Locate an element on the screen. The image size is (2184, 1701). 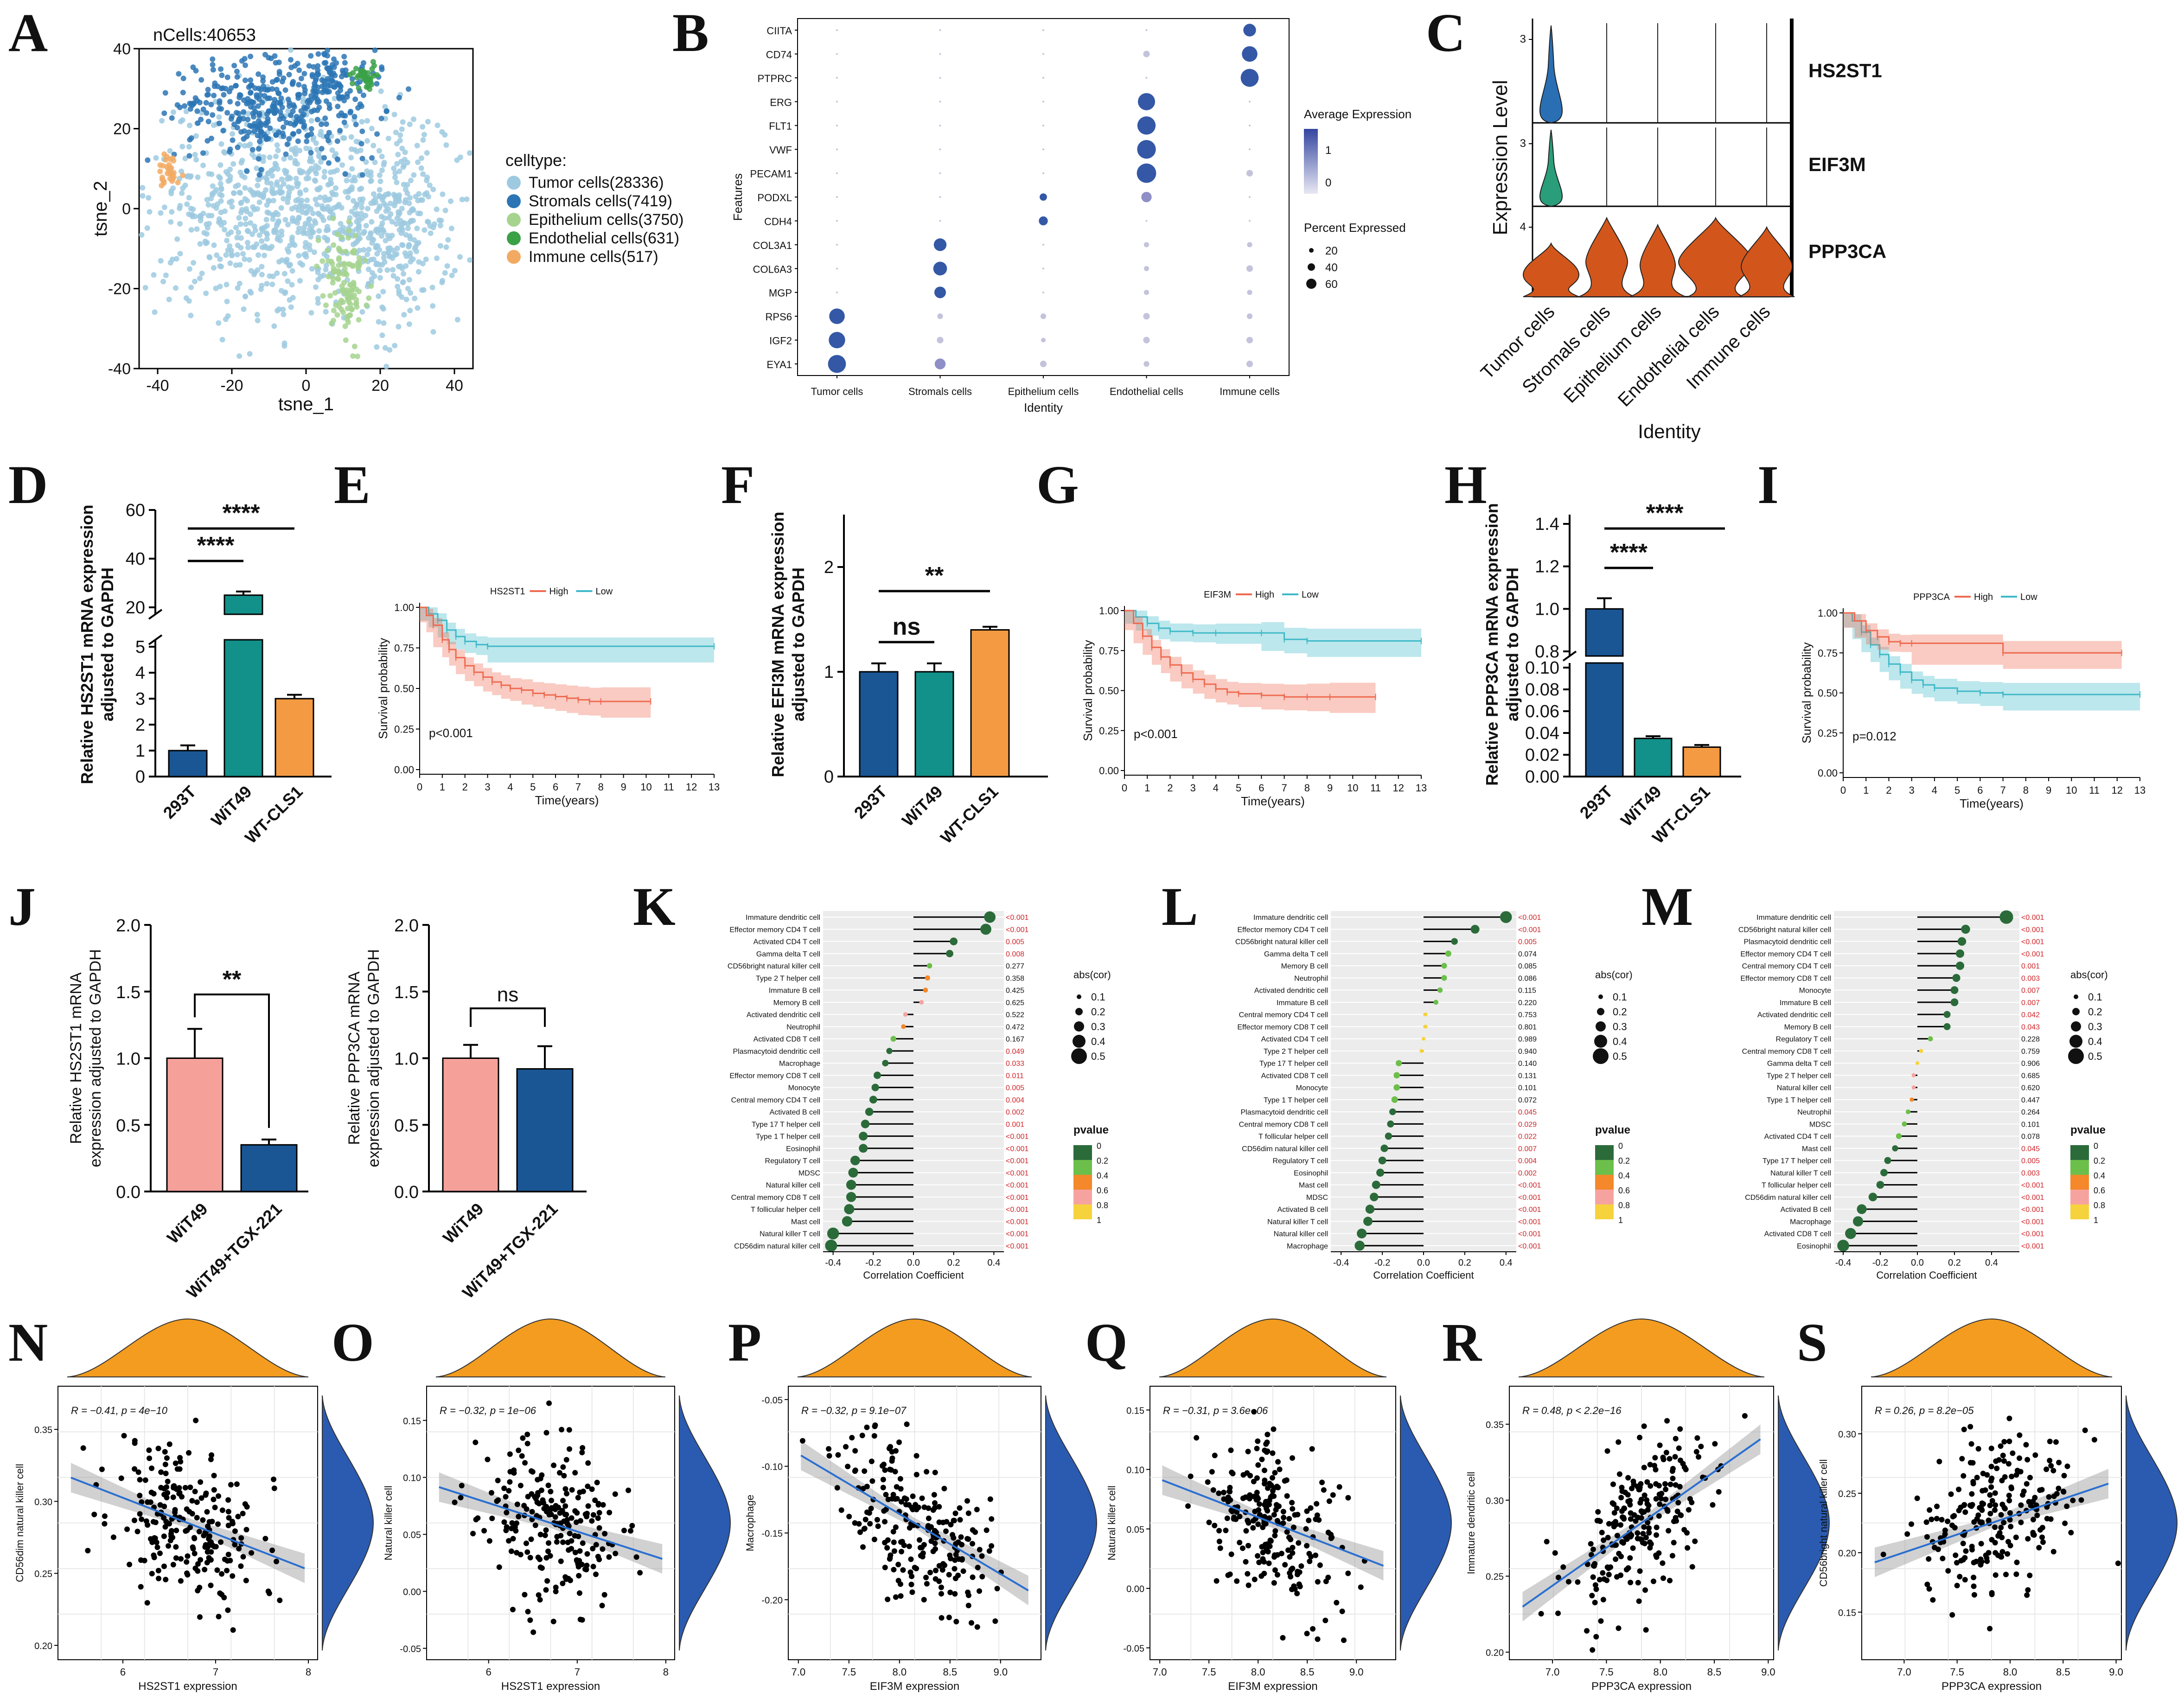
scatter-P-ydensity is located at coordinates (1071, 1523).